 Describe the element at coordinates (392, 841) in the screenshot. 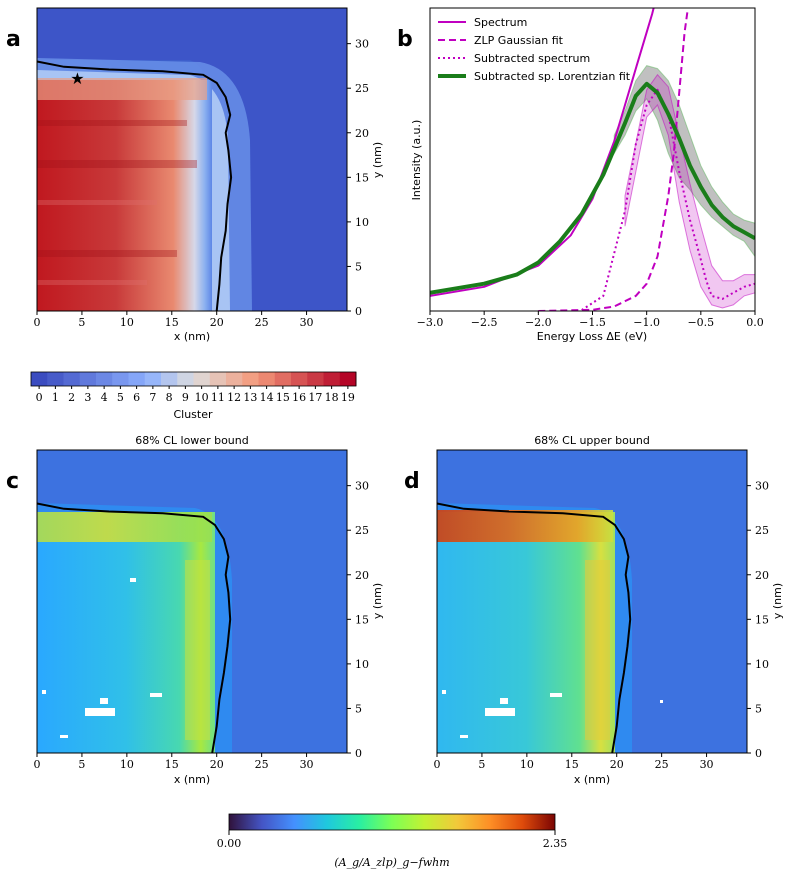

I see `ratio-colorbar: 0.00 2.35 (A_g/A_zlp)_g−fwhm` at that location.